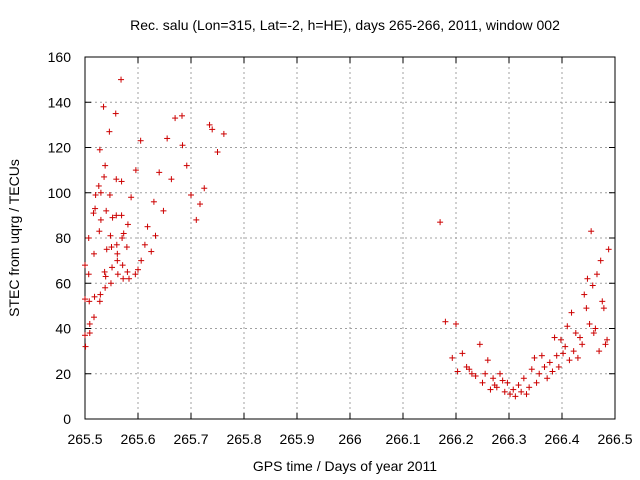  I want to click on y-axis-tick-labels: 0 20 40 60 80 100 120 140 160, so click(60, 238).